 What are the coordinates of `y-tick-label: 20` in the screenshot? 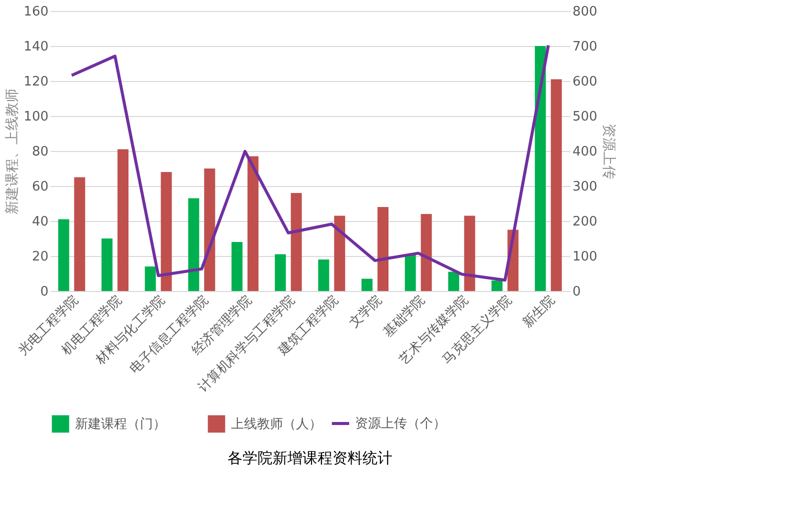 It's located at (40, 257).